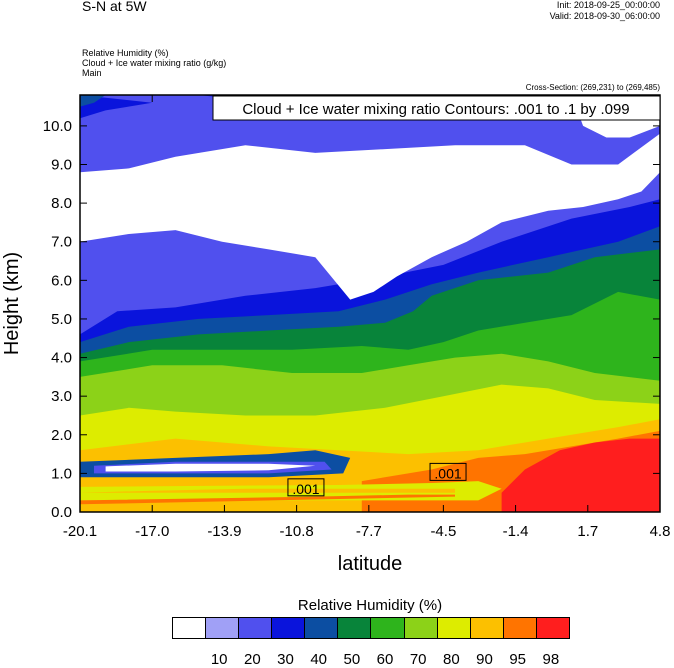 This screenshot has height=668, width=674. What do you see at coordinates (592, 87) in the screenshot?
I see `cross-section-label: Cross-Section: (269,231) to (269,485)` at bounding box center [592, 87].